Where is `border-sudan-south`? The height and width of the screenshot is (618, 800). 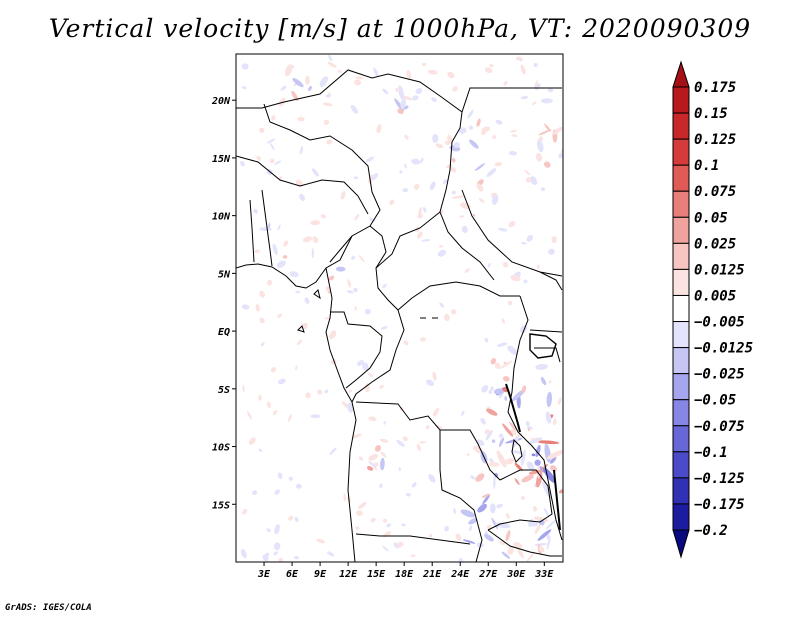
border-sudan-south is located at coordinates (512, 233).